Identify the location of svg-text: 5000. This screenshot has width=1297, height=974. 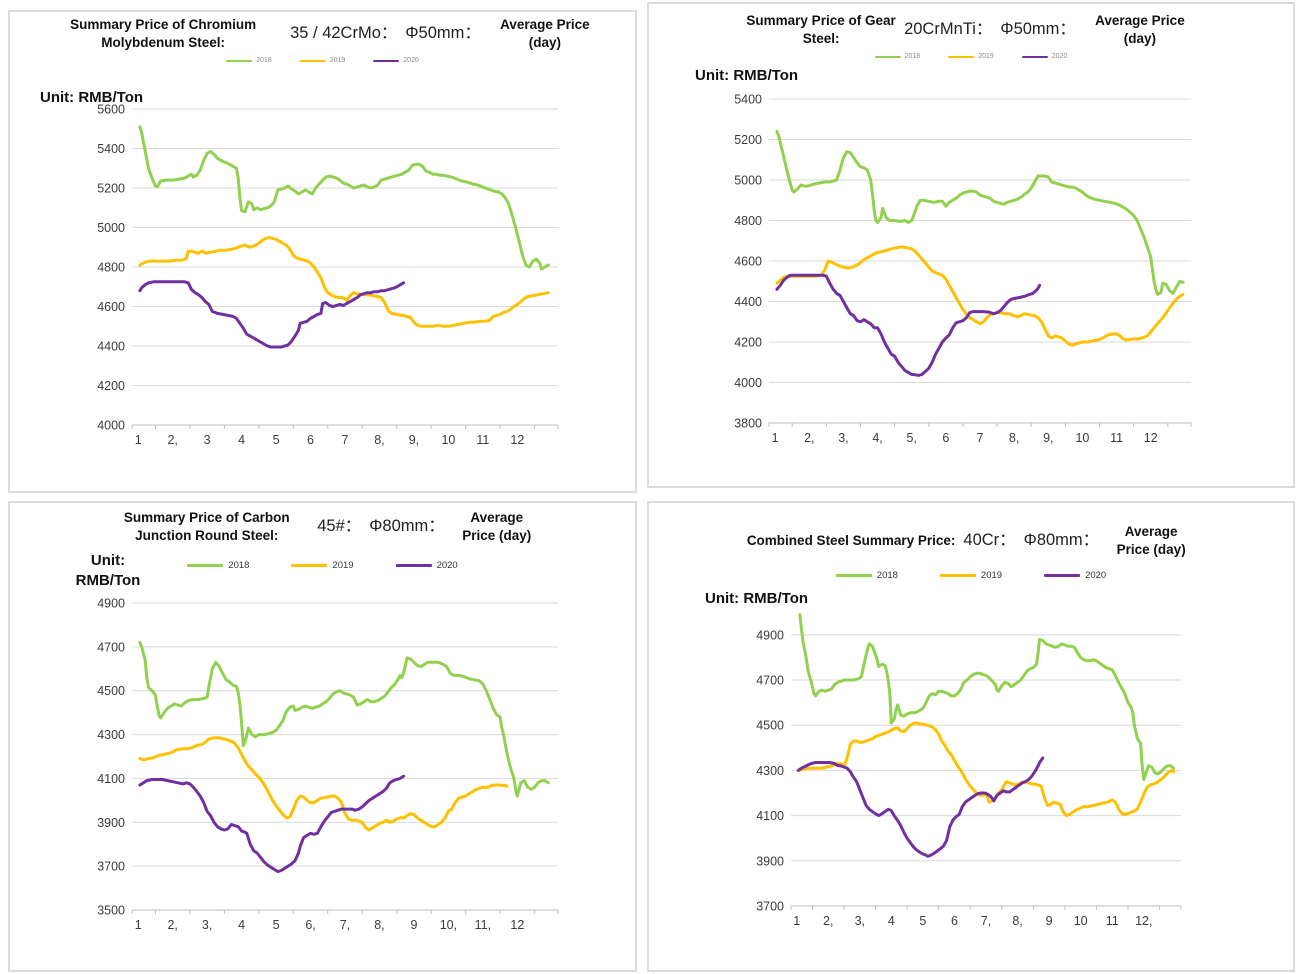
(111, 228).